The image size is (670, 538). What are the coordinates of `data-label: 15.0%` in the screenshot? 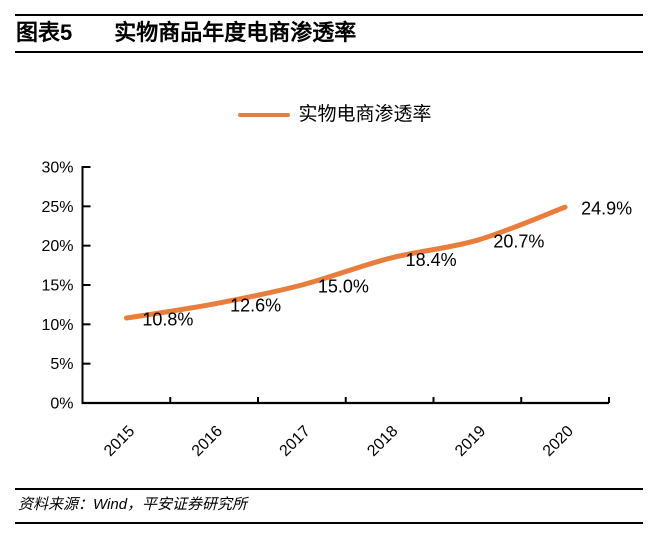 It's located at (343, 287).